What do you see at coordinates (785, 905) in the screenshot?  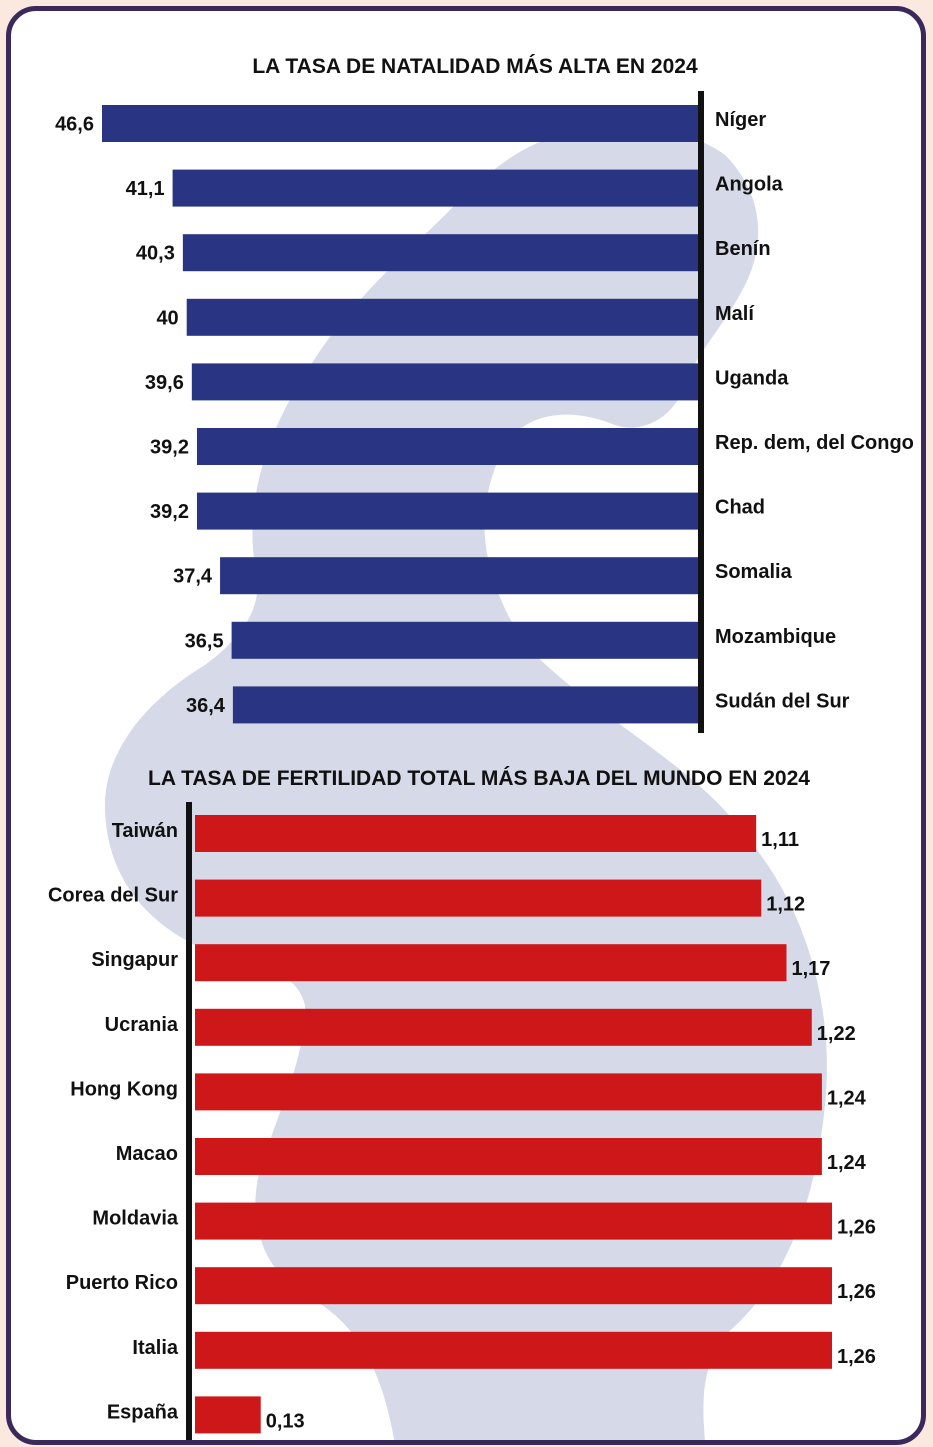 I see `fertility-rate-value-label: 1,12` at bounding box center [785, 905].